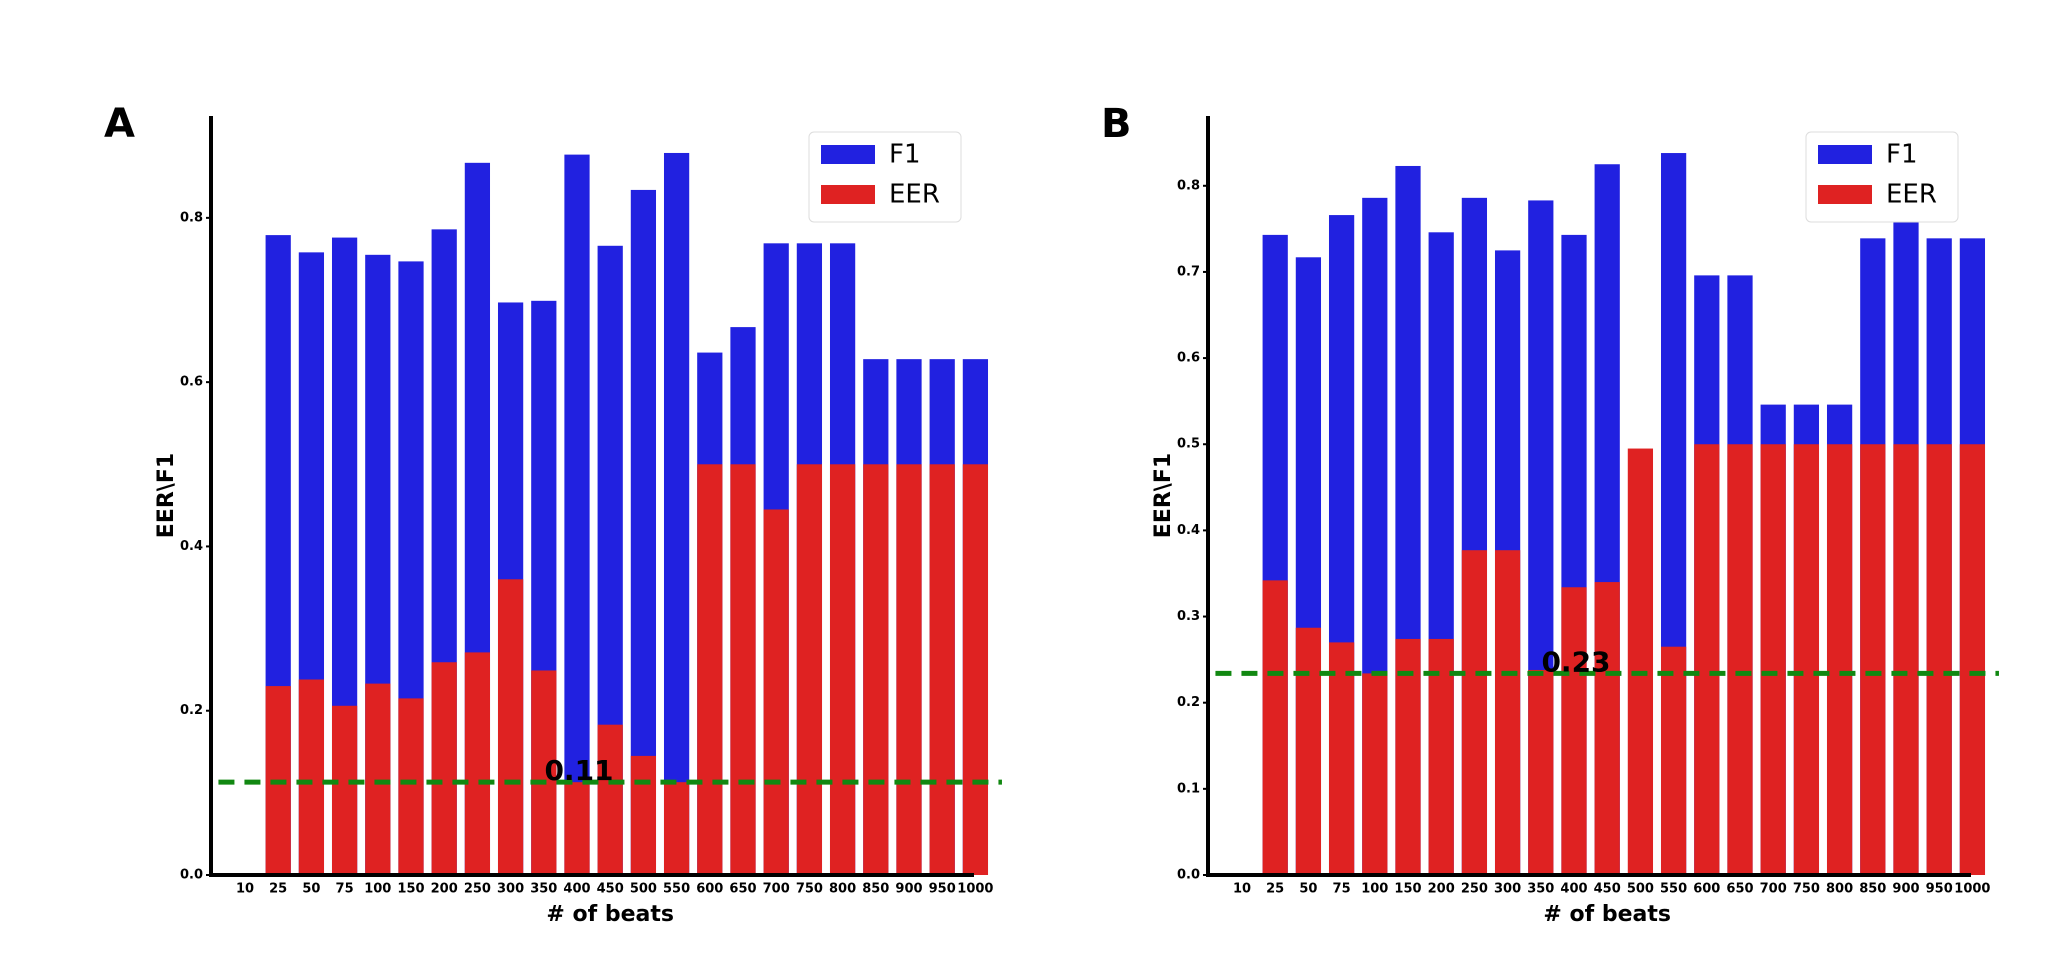  What do you see at coordinates (245, 889) in the screenshot?
I see `x-tick-label: 10` at bounding box center [245, 889].